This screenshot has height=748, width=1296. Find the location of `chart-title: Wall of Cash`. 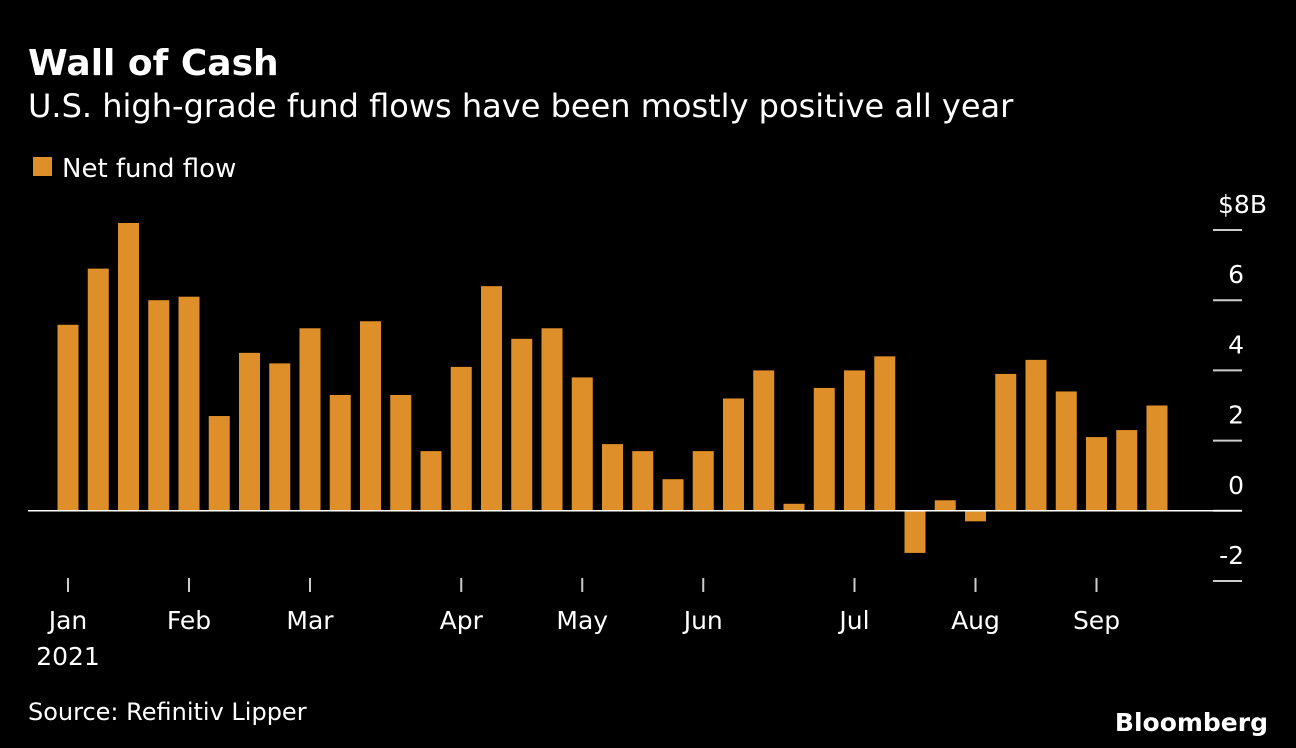

chart-title: Wall of Cash is located at coordinates (153, 63).